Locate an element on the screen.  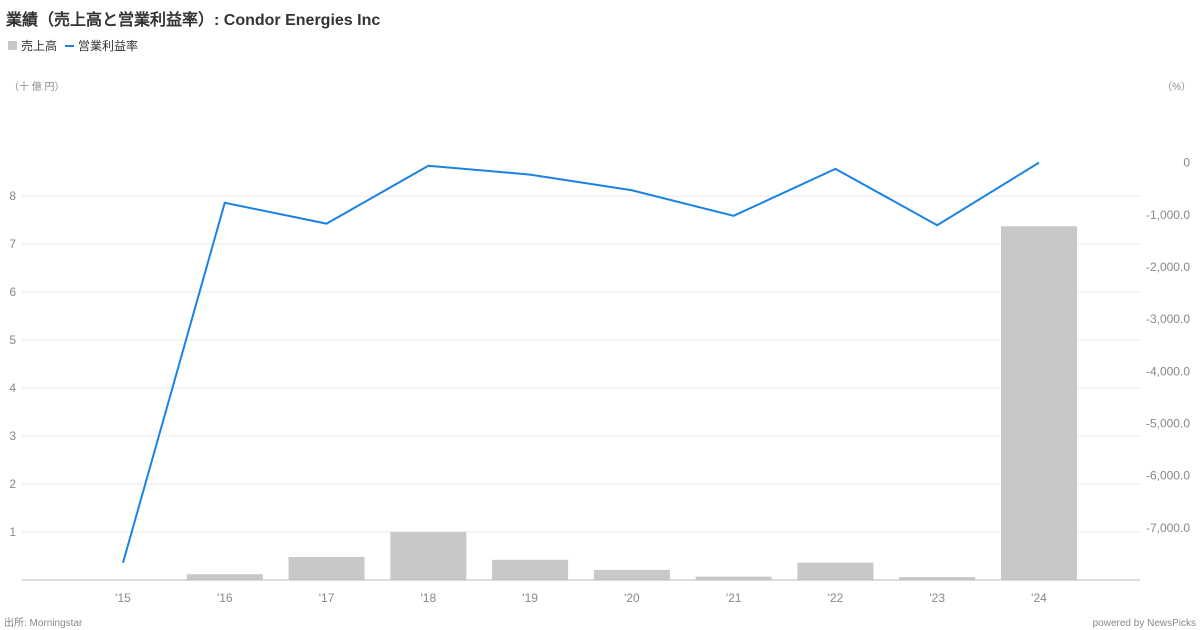
right-tick-label: -7,000.0 is located at coordinates (1168, 528).